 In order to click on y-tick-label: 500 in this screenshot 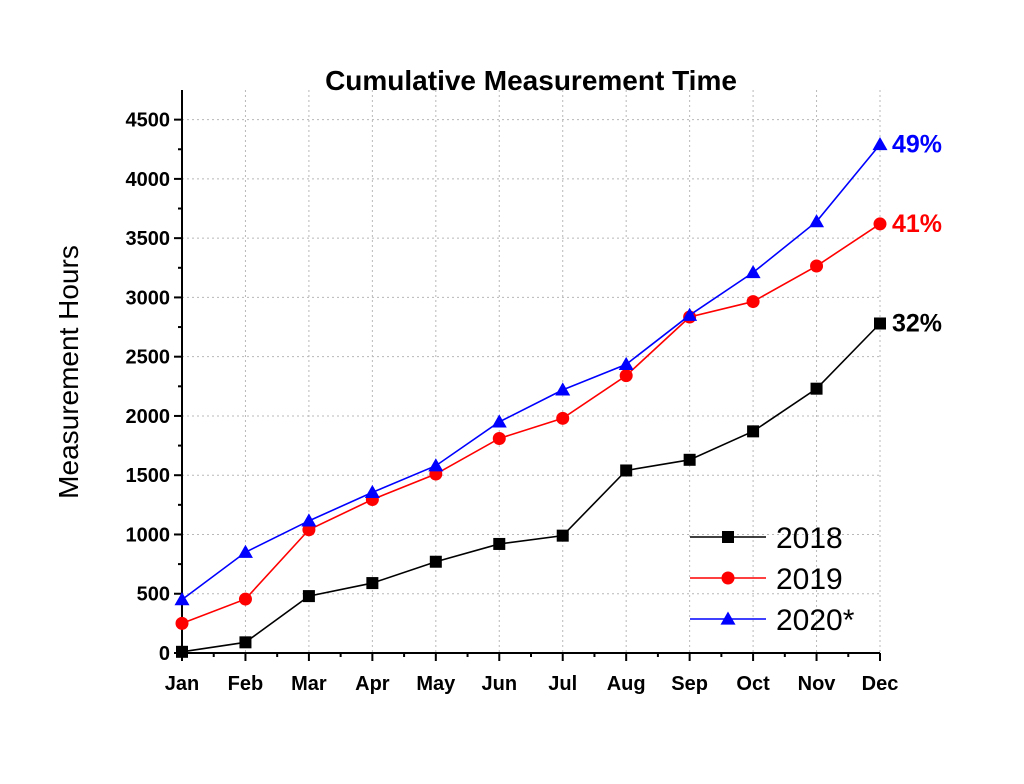, I will do `click(153, 595)`.